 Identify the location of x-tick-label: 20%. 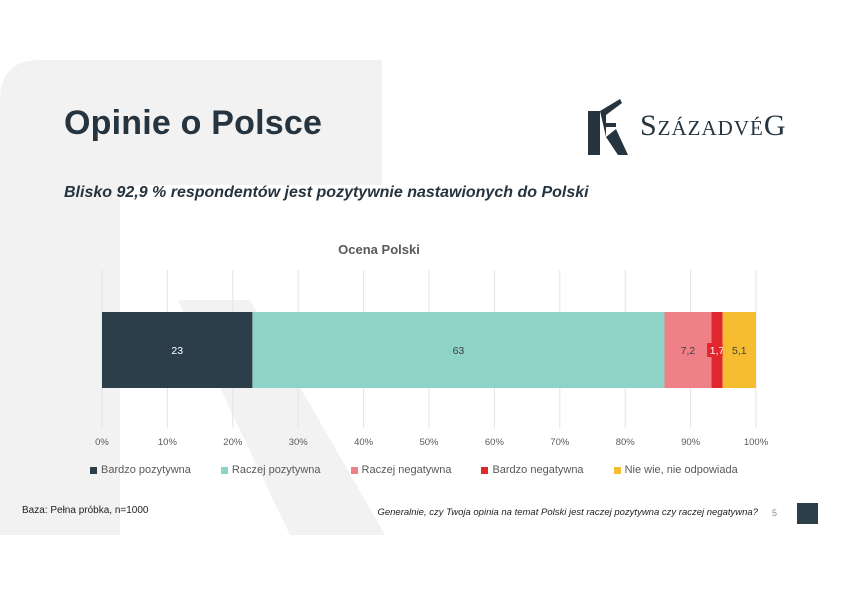
(233, 442).